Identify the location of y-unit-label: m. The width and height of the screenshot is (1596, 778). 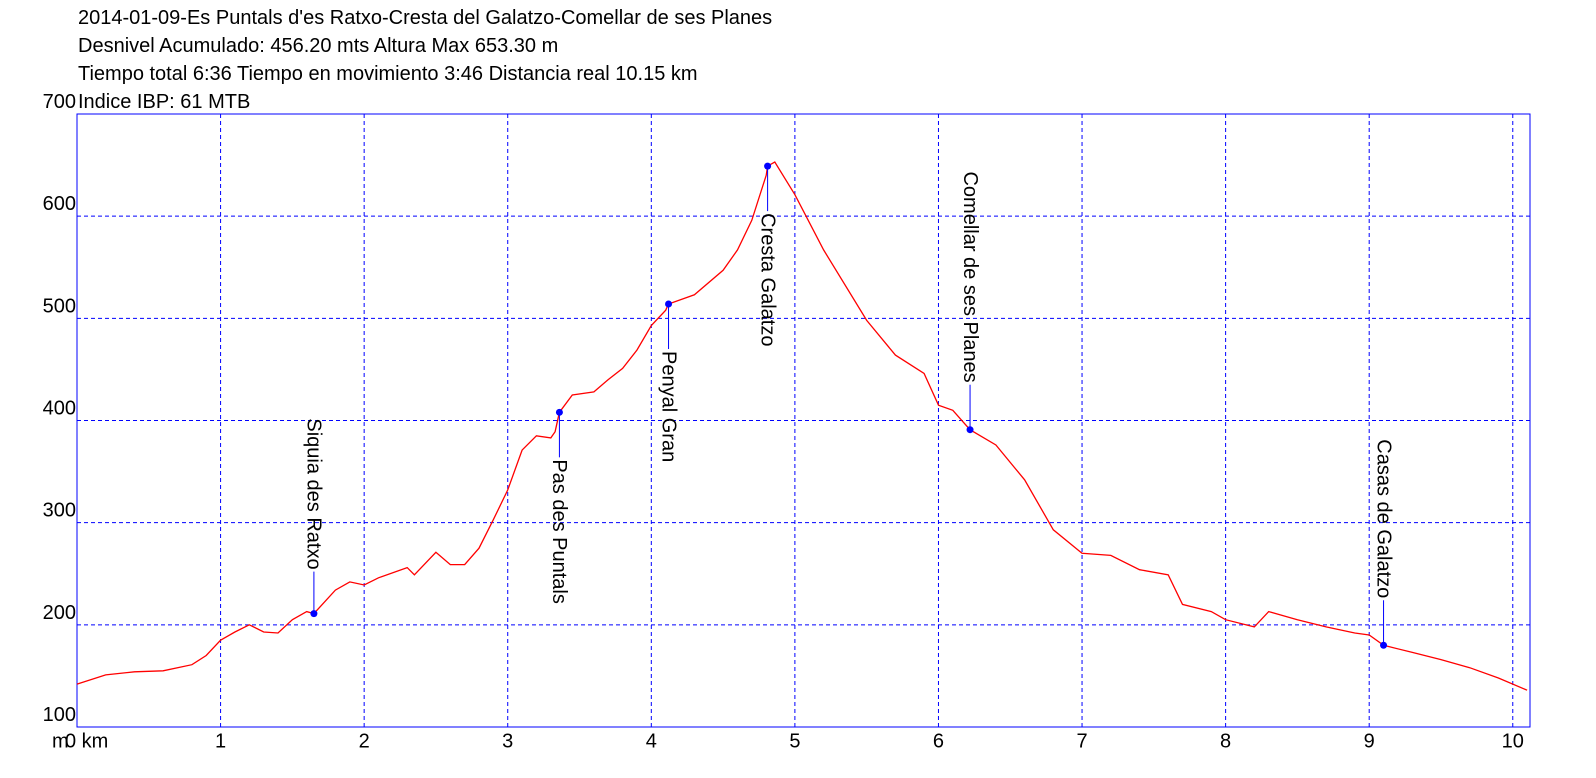
(60, 741).